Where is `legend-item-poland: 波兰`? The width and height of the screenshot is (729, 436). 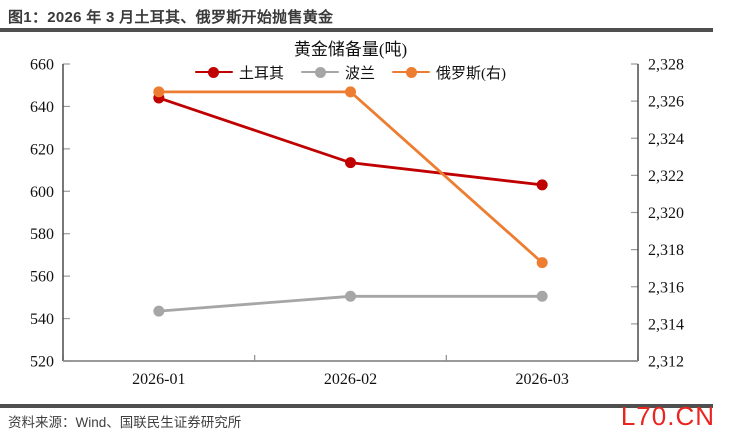
legend-item-poland: 波兰 is located at coordinates (338, 72).